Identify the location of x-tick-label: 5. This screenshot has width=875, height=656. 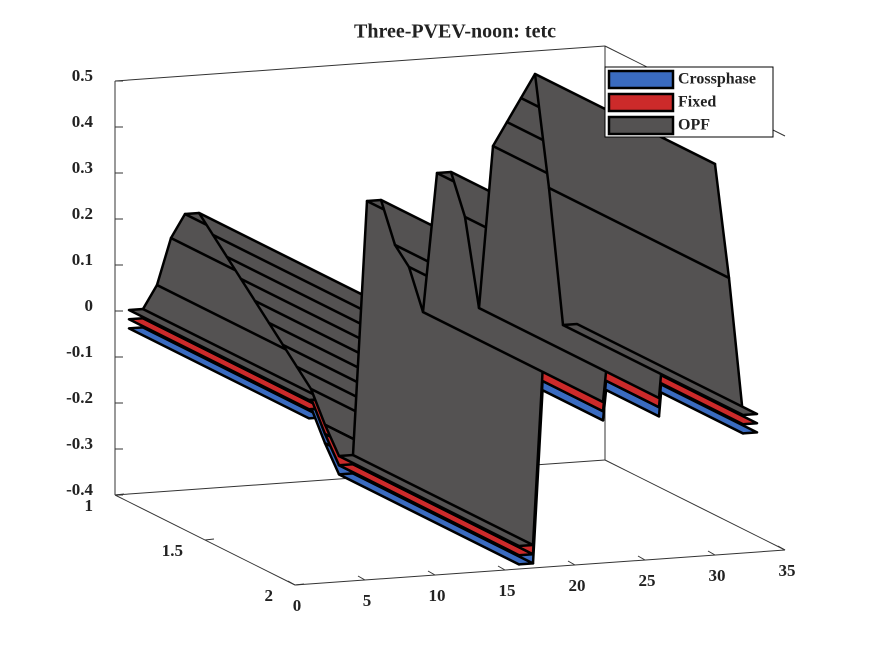
(367, 600).